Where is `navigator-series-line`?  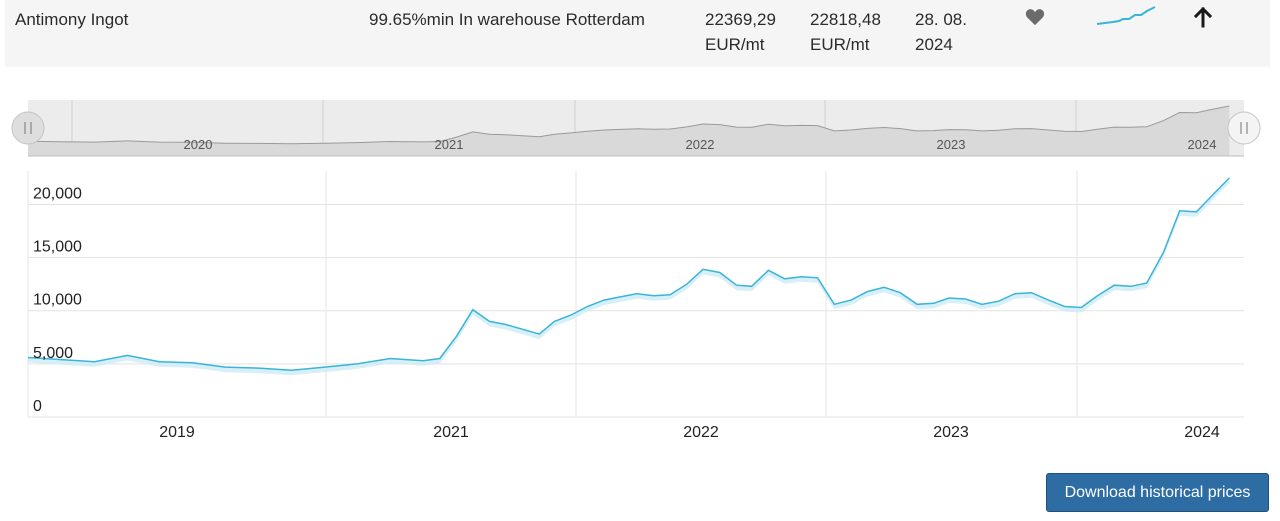 navigator-series-line is located at coordinates (628, 125).